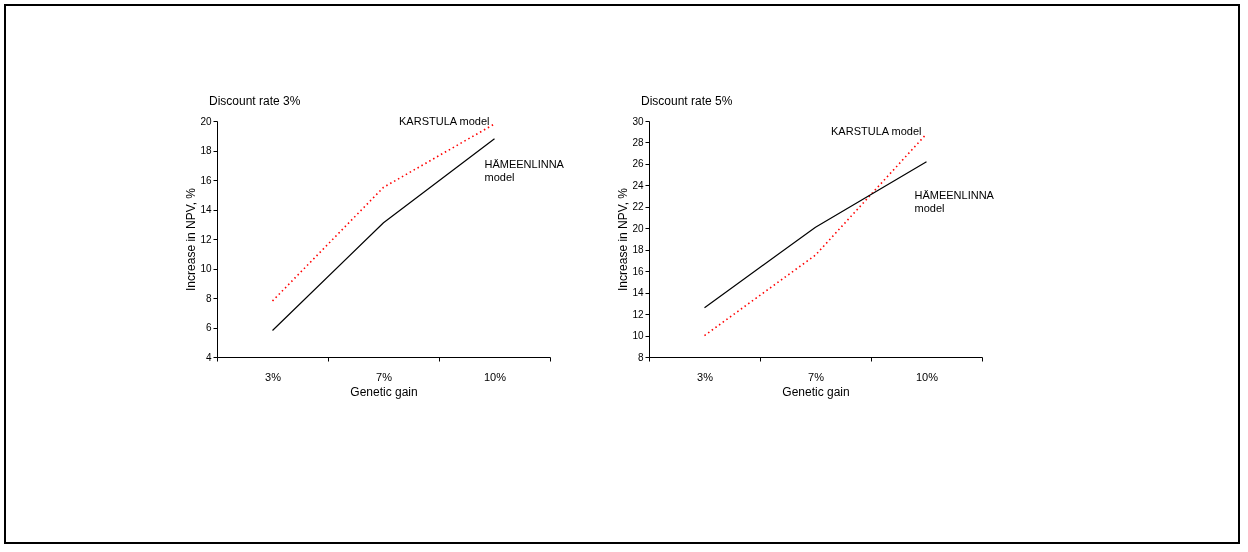  What do you see at coordinates (638, 164) in the screenshot?
I see `y-tick-label: 26` at bounding box center [638, 164].